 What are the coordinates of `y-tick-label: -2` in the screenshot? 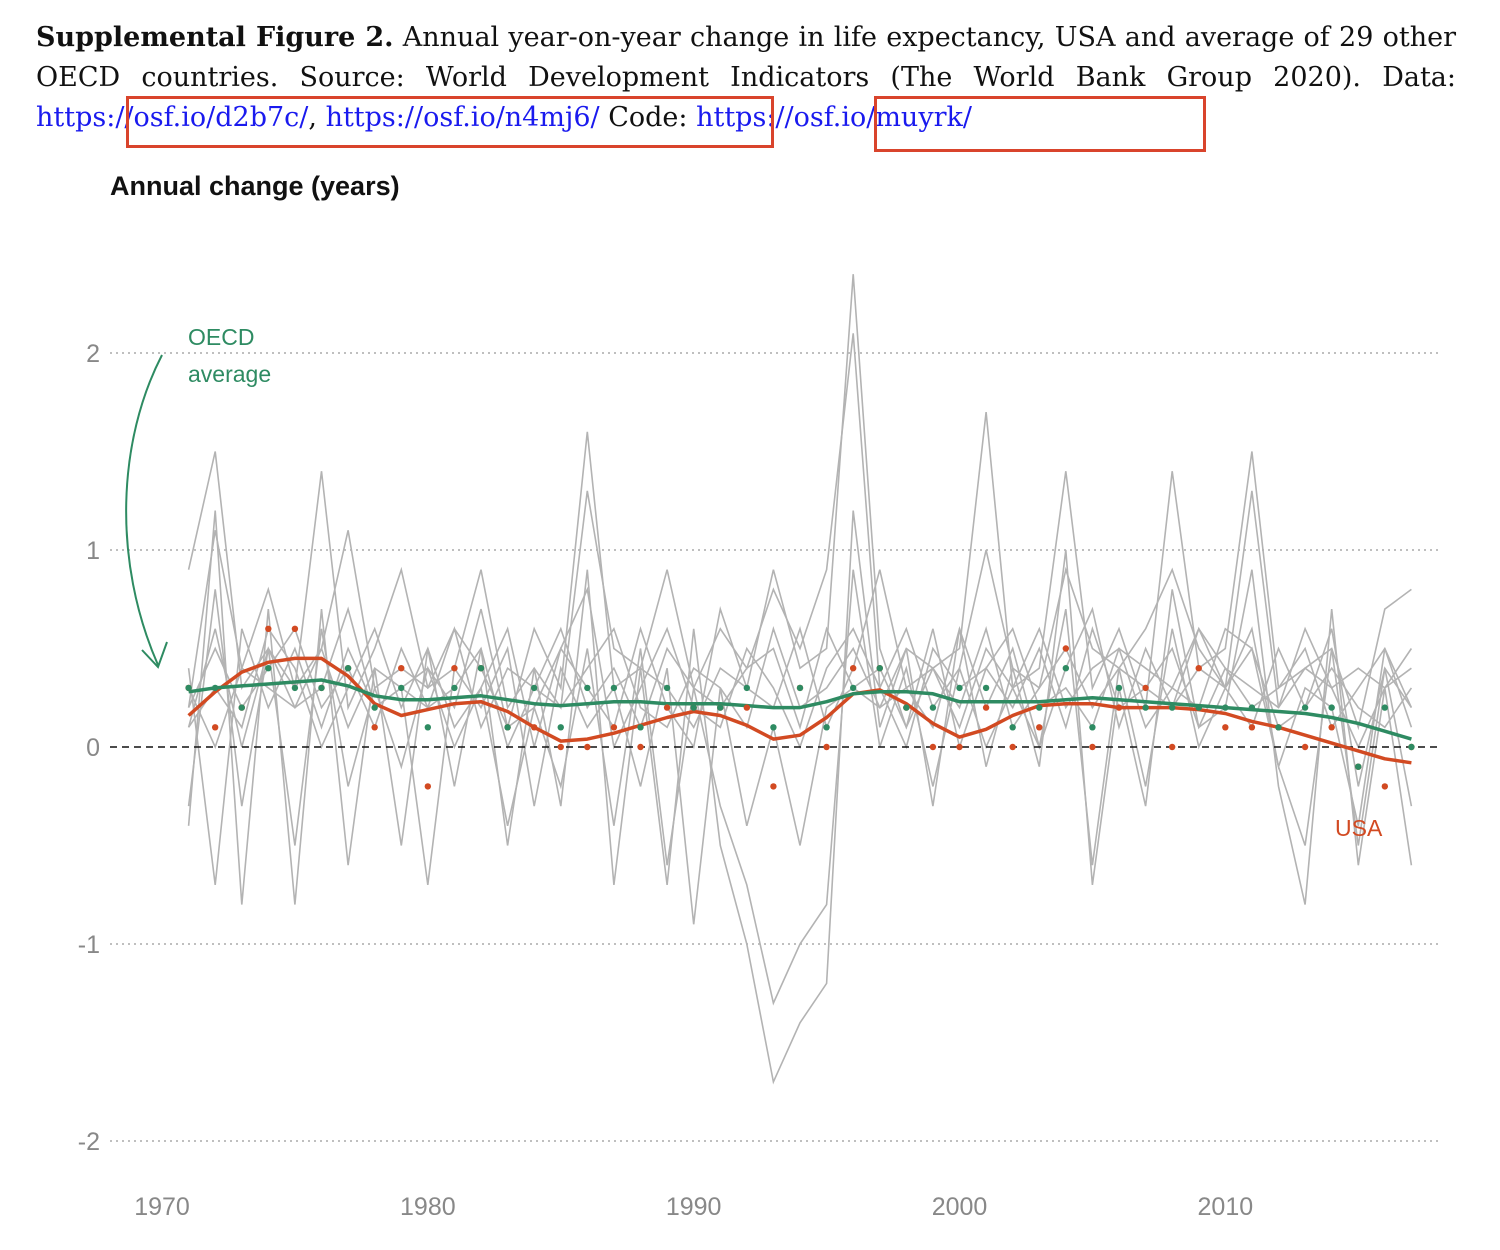 It's located at (89, 1142).